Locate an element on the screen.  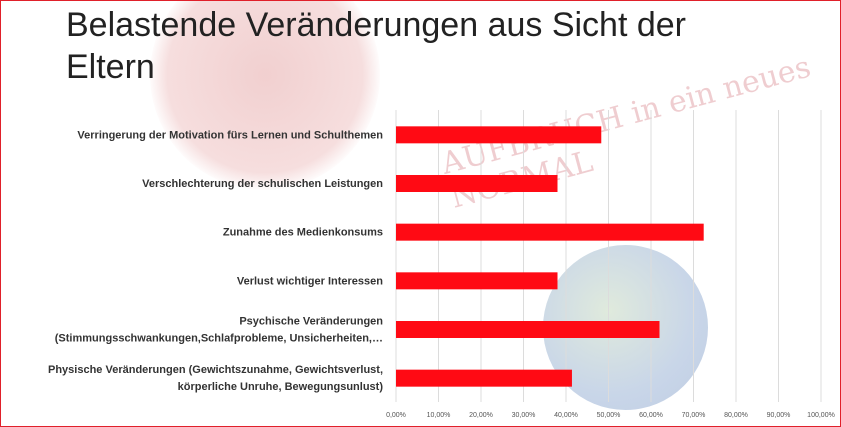
category-label: Psychische Veränderungen is located at coordinates (311, 322).